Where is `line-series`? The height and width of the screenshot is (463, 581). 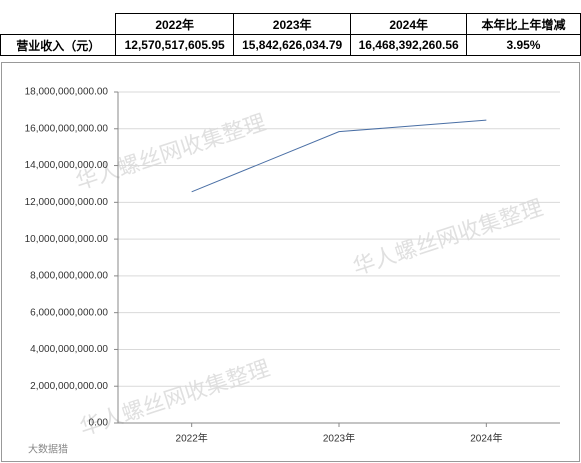 line-series is located at coordinates (339, 156).